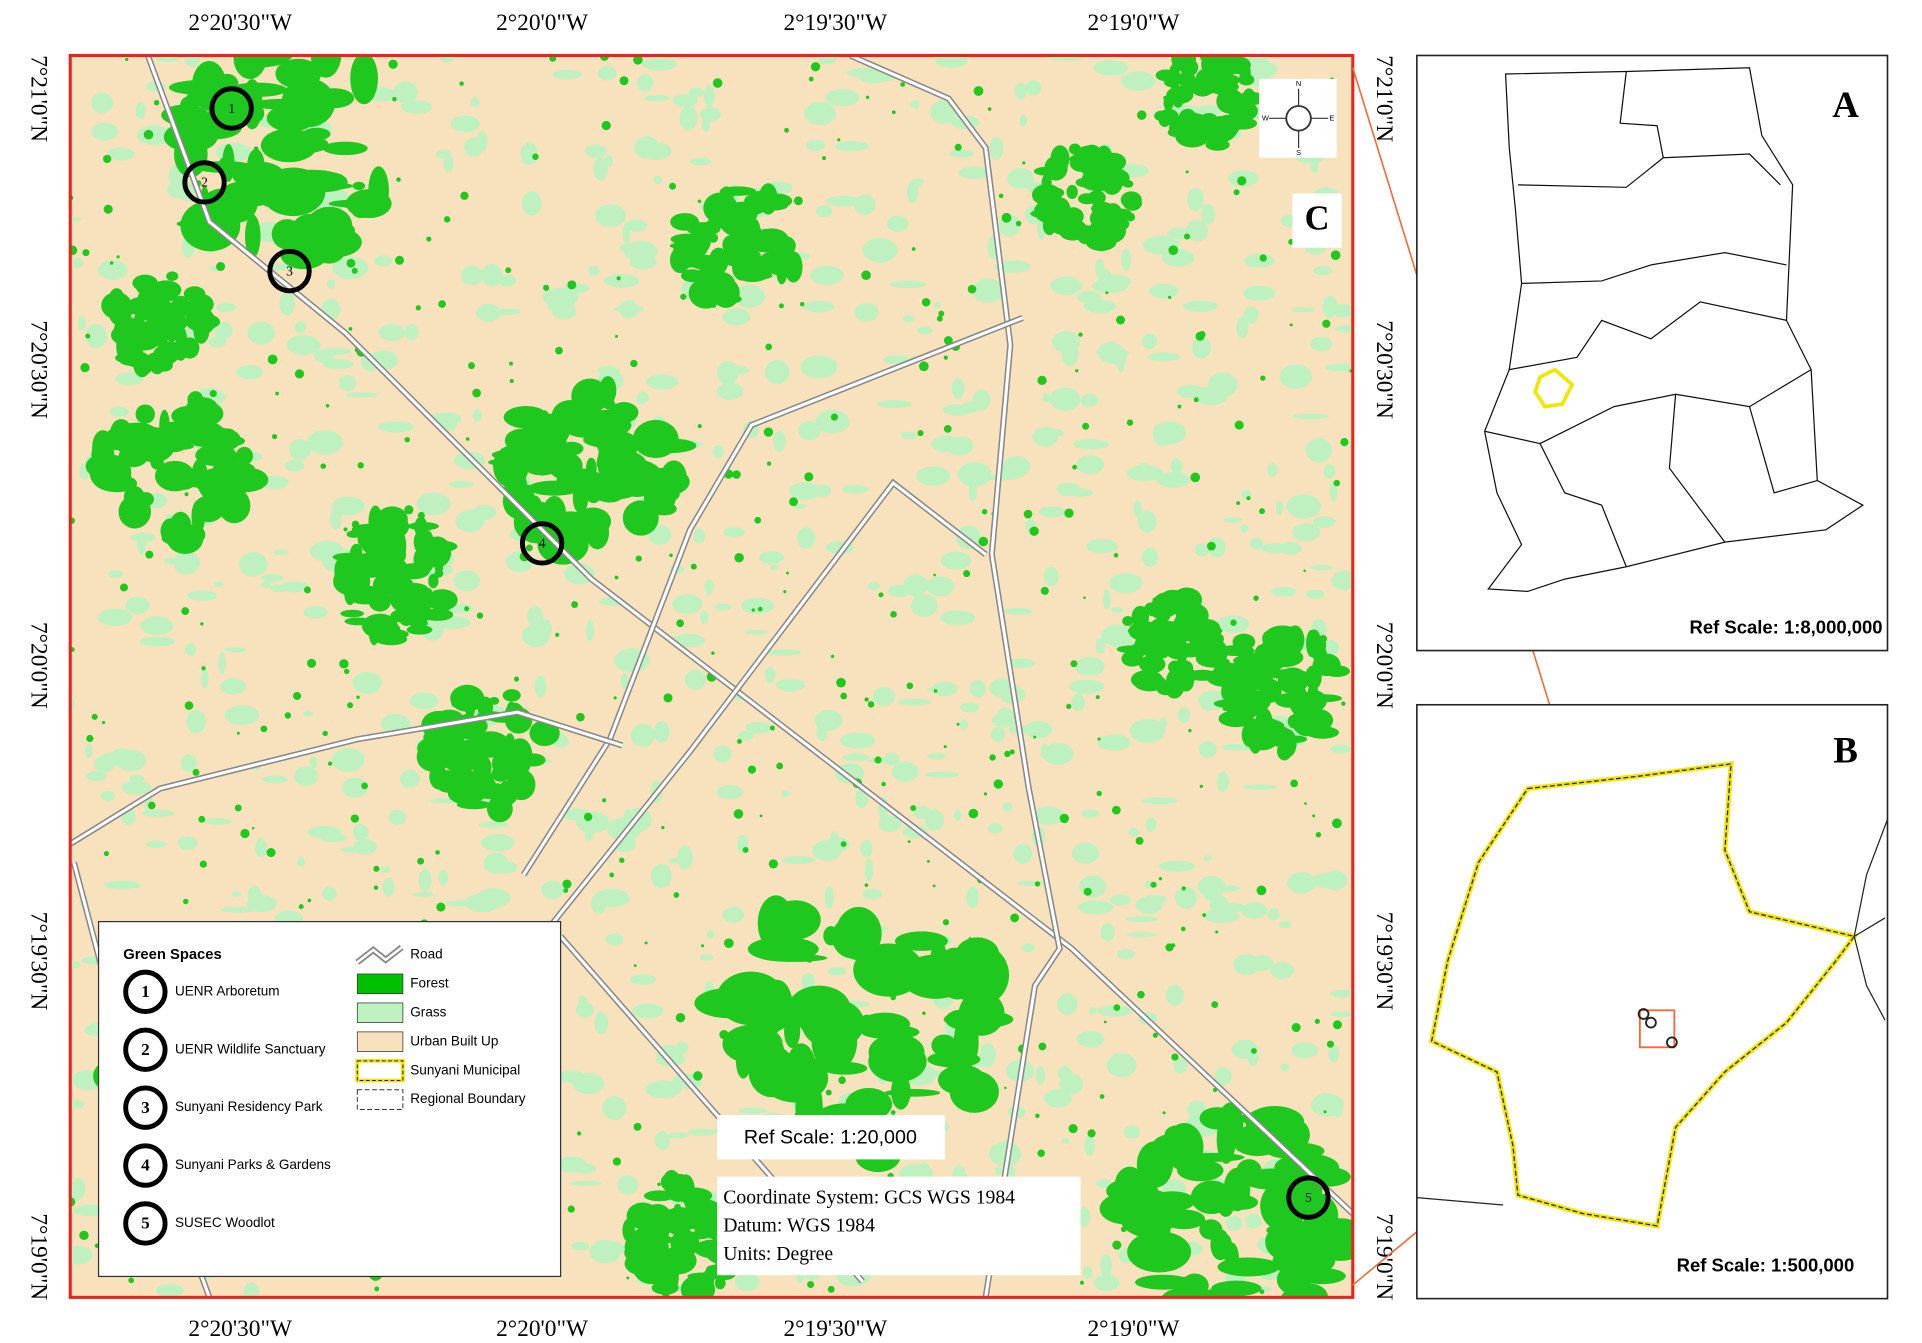 The height and width of the screenshot is (1343, 1922). What do you see at coordinates (1652, 1001) in the screenshot?
I see `panel-b` at bounding box center [1652, 1001].